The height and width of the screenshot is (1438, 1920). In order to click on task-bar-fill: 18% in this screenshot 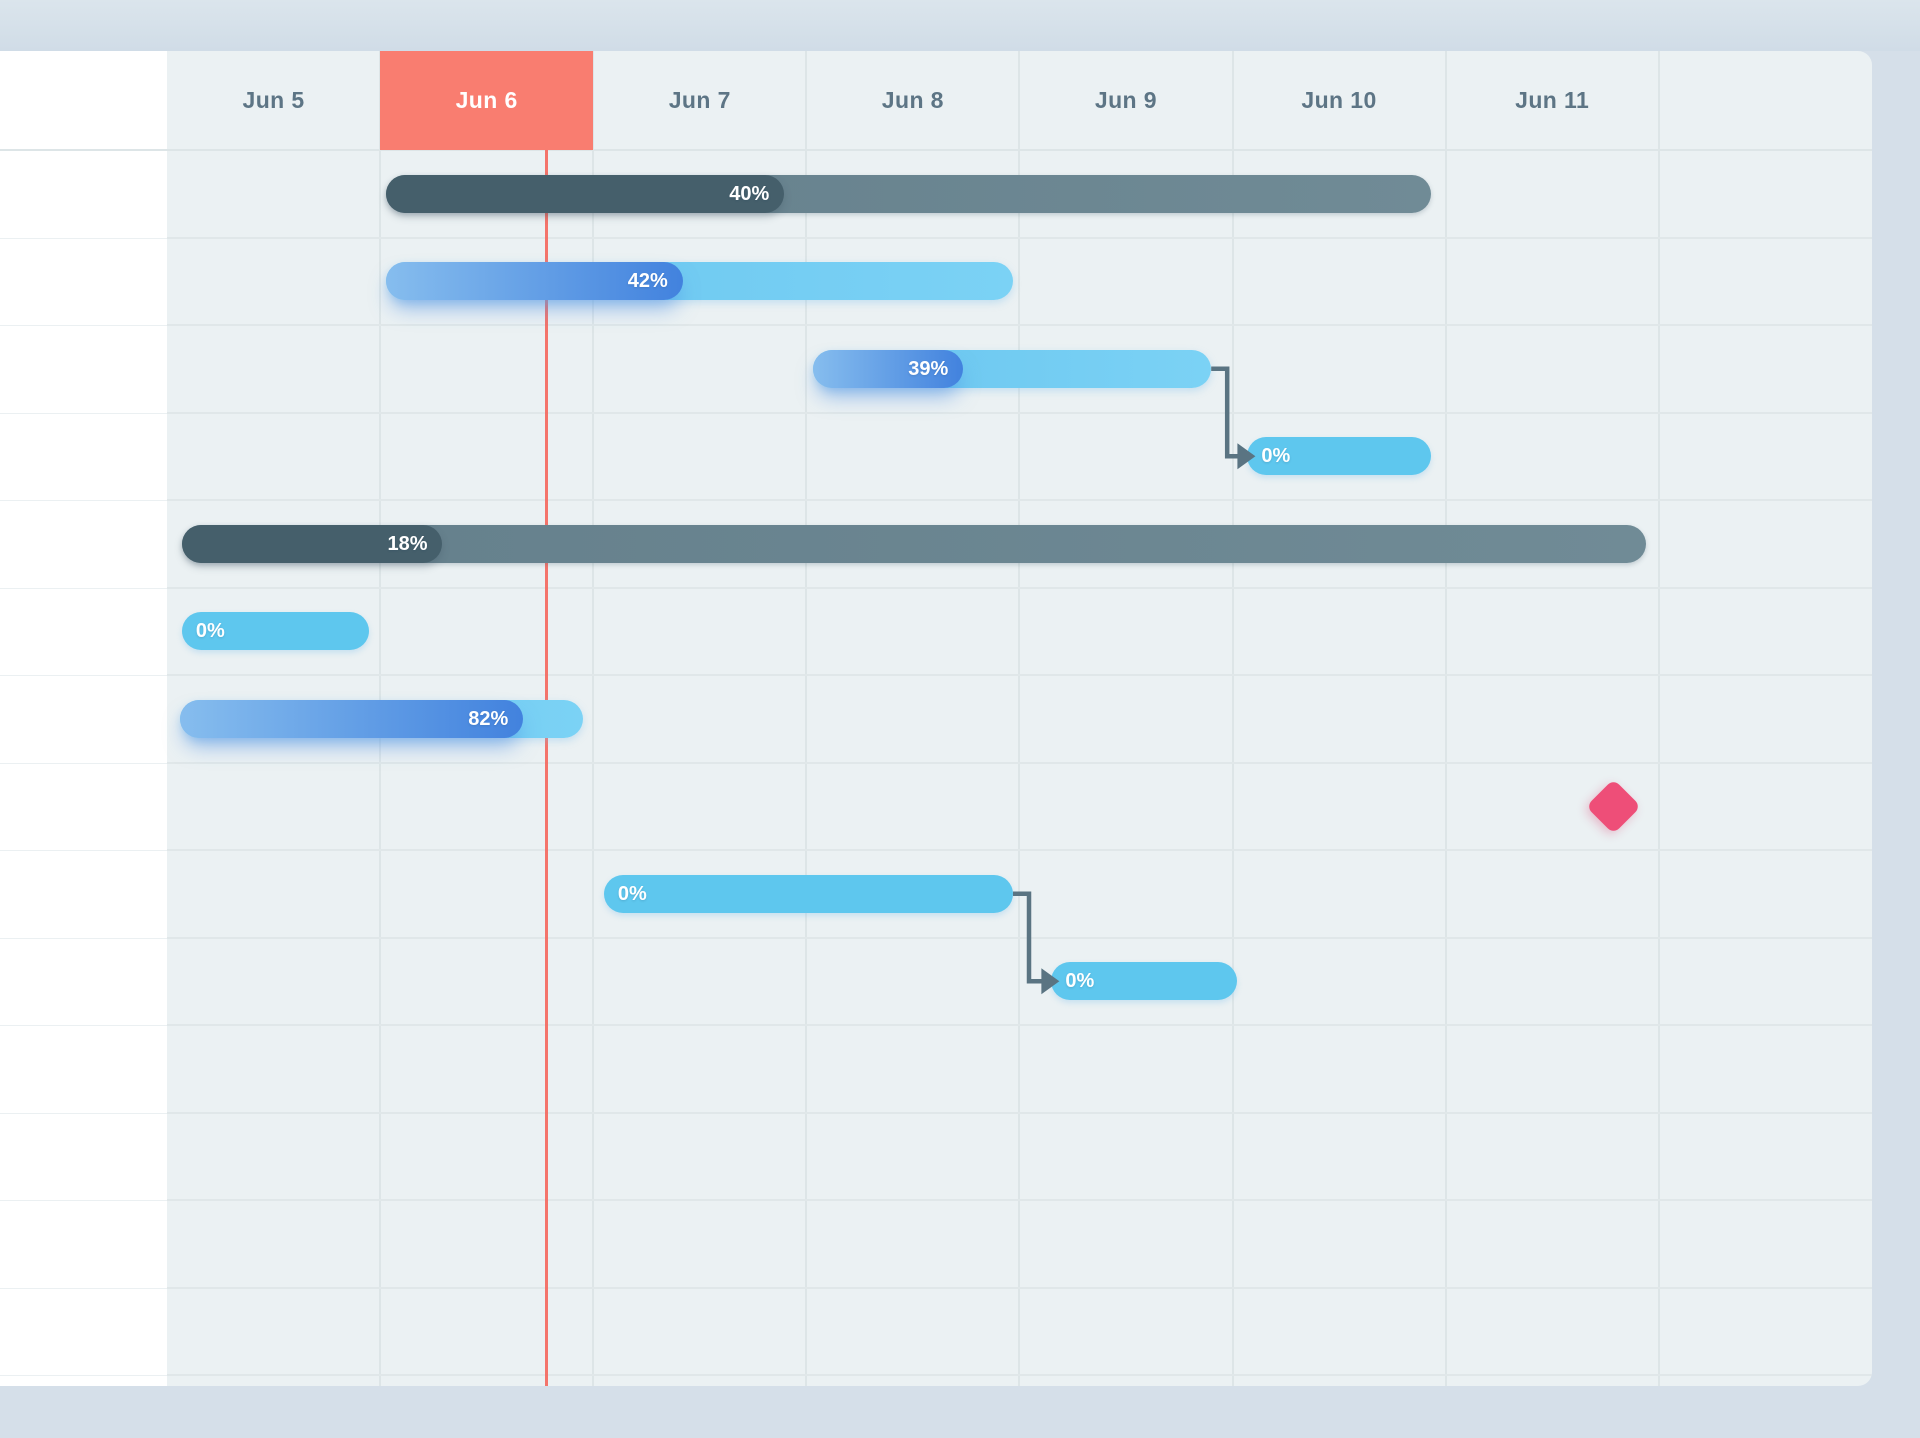, I will do `click(312, 543)`.